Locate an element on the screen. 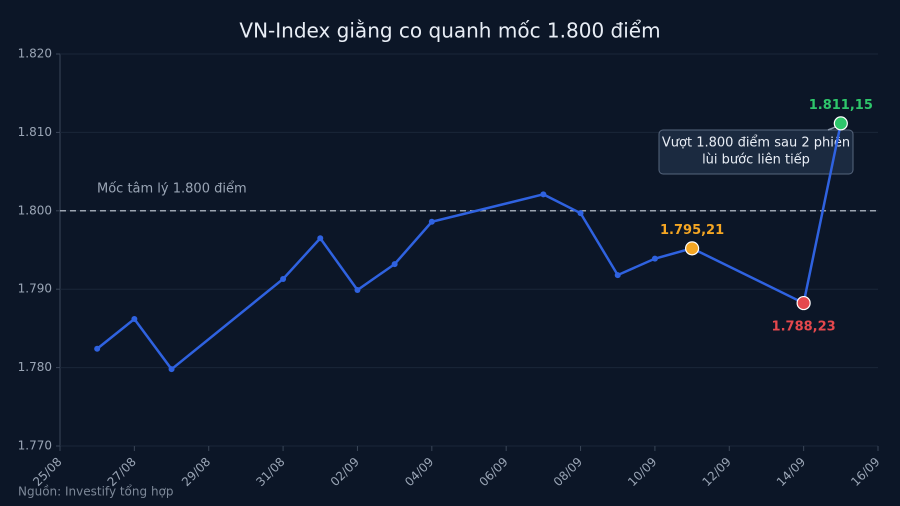 The width and height of the screenshot is (900, 506). value-label: 1.788,23 is located at coordinates (804, 327).